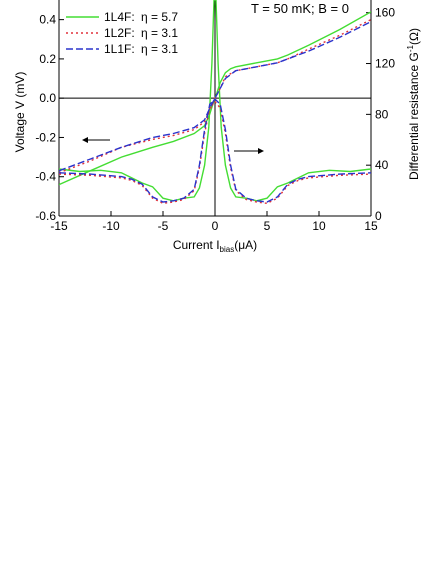 This screenshot has height=573, width=443. I want to click on x-tick-label: -10, so click(111, 226).